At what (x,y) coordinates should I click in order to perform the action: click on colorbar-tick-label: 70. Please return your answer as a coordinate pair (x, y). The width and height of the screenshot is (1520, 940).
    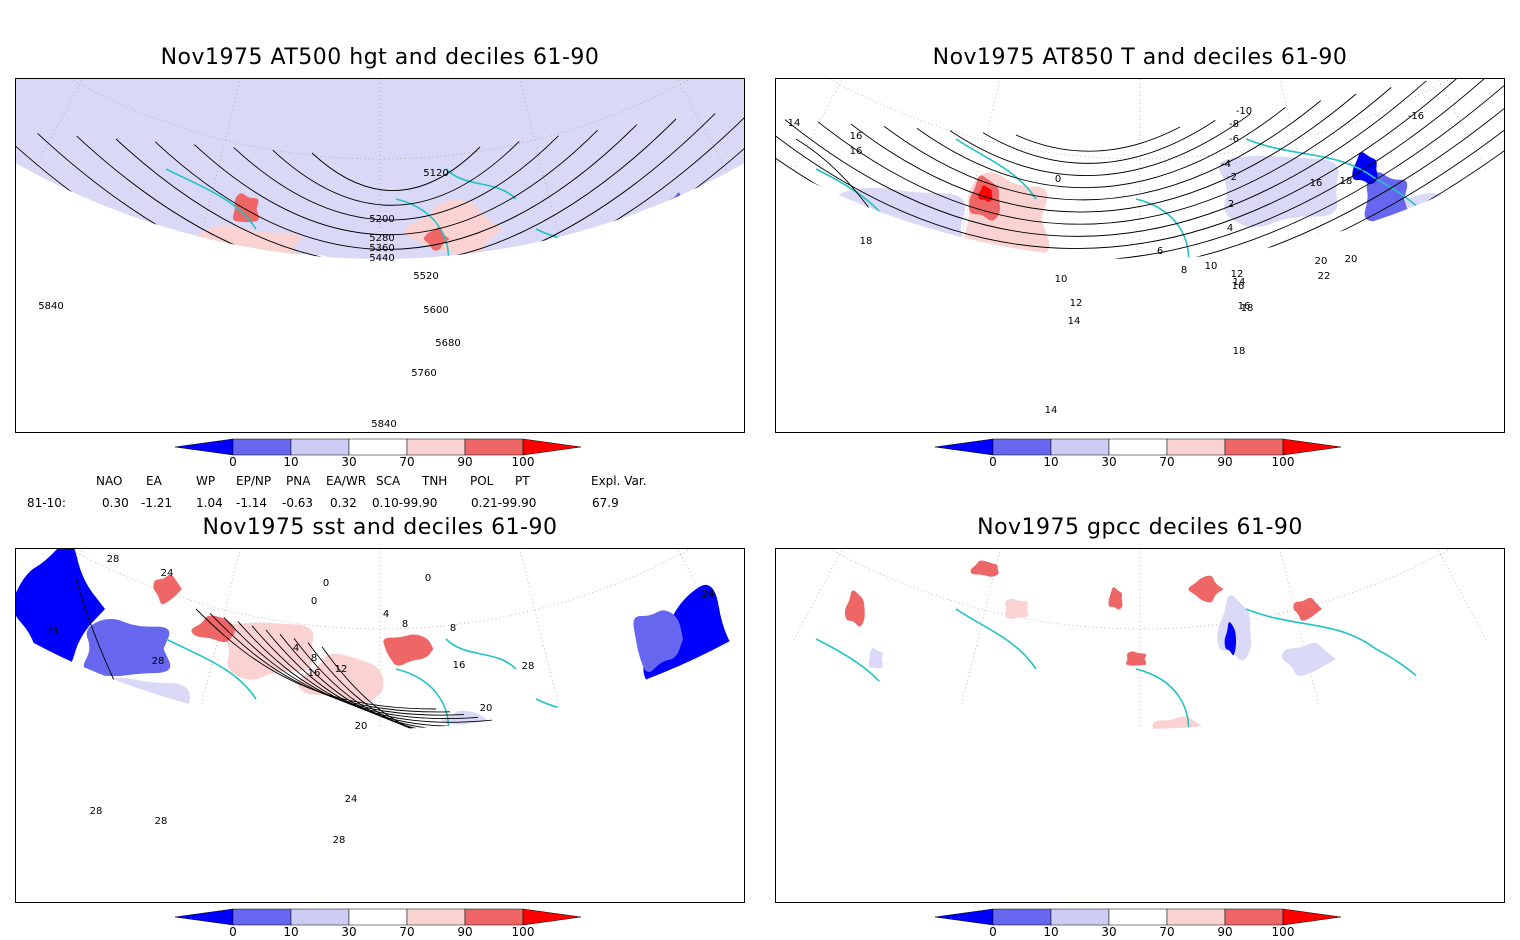
    Looking at the image, I should click on (407, 932).